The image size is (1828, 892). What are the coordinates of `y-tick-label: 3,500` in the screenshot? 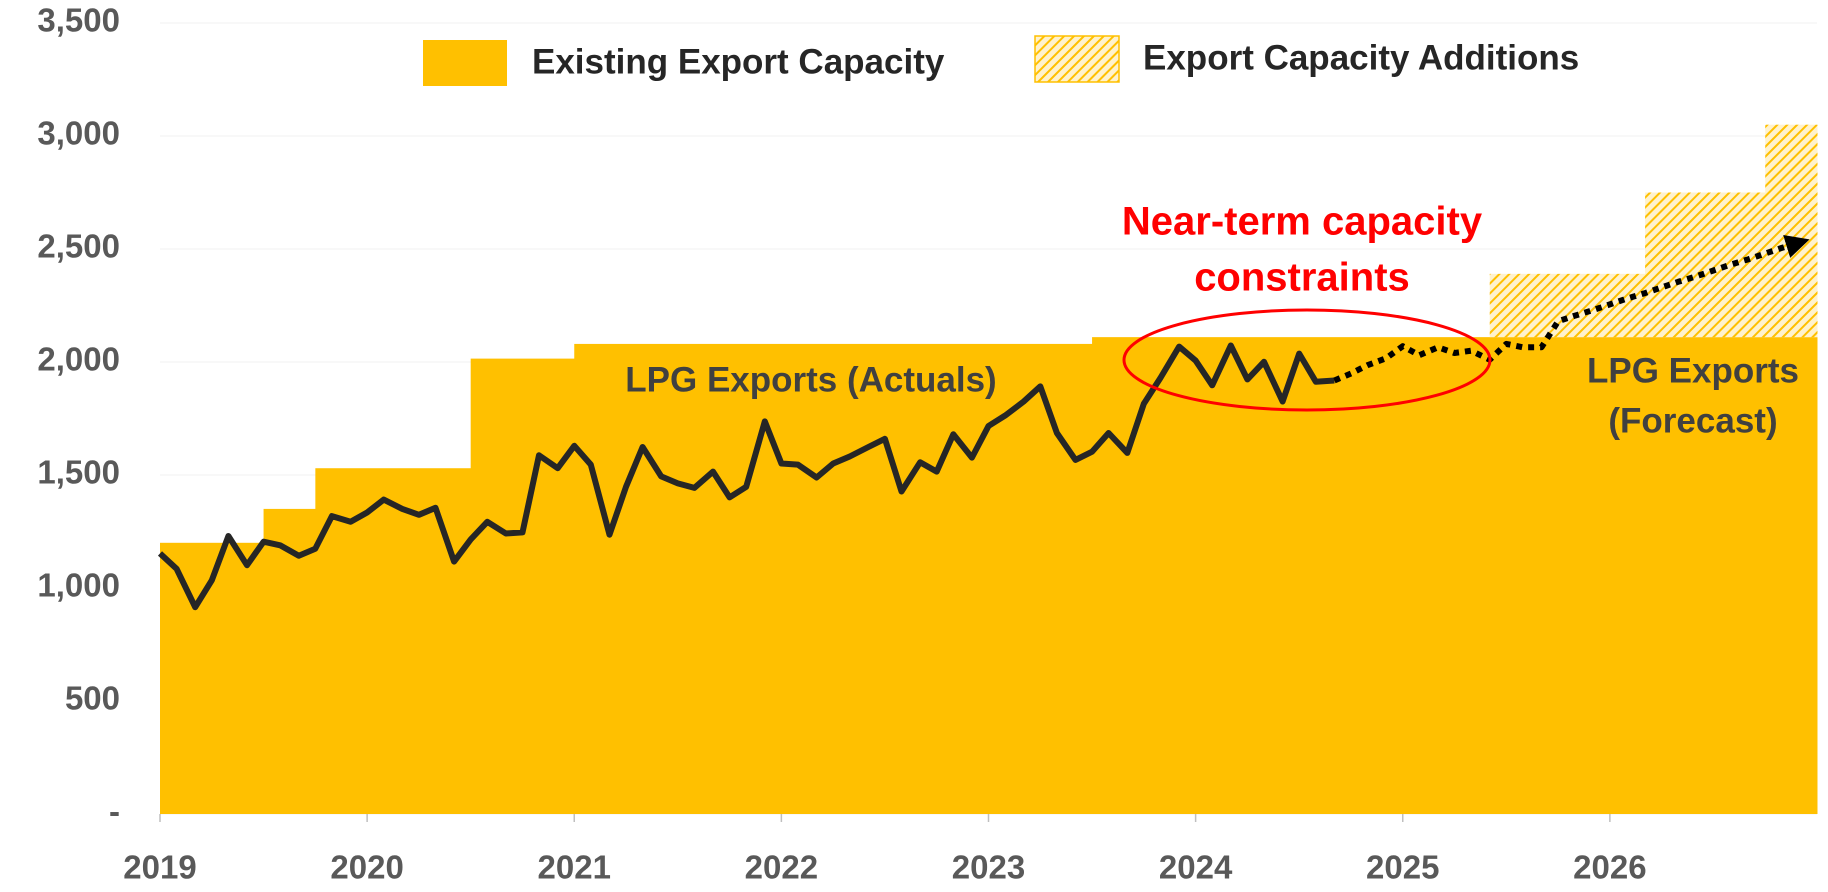 It's located at (78, 20).